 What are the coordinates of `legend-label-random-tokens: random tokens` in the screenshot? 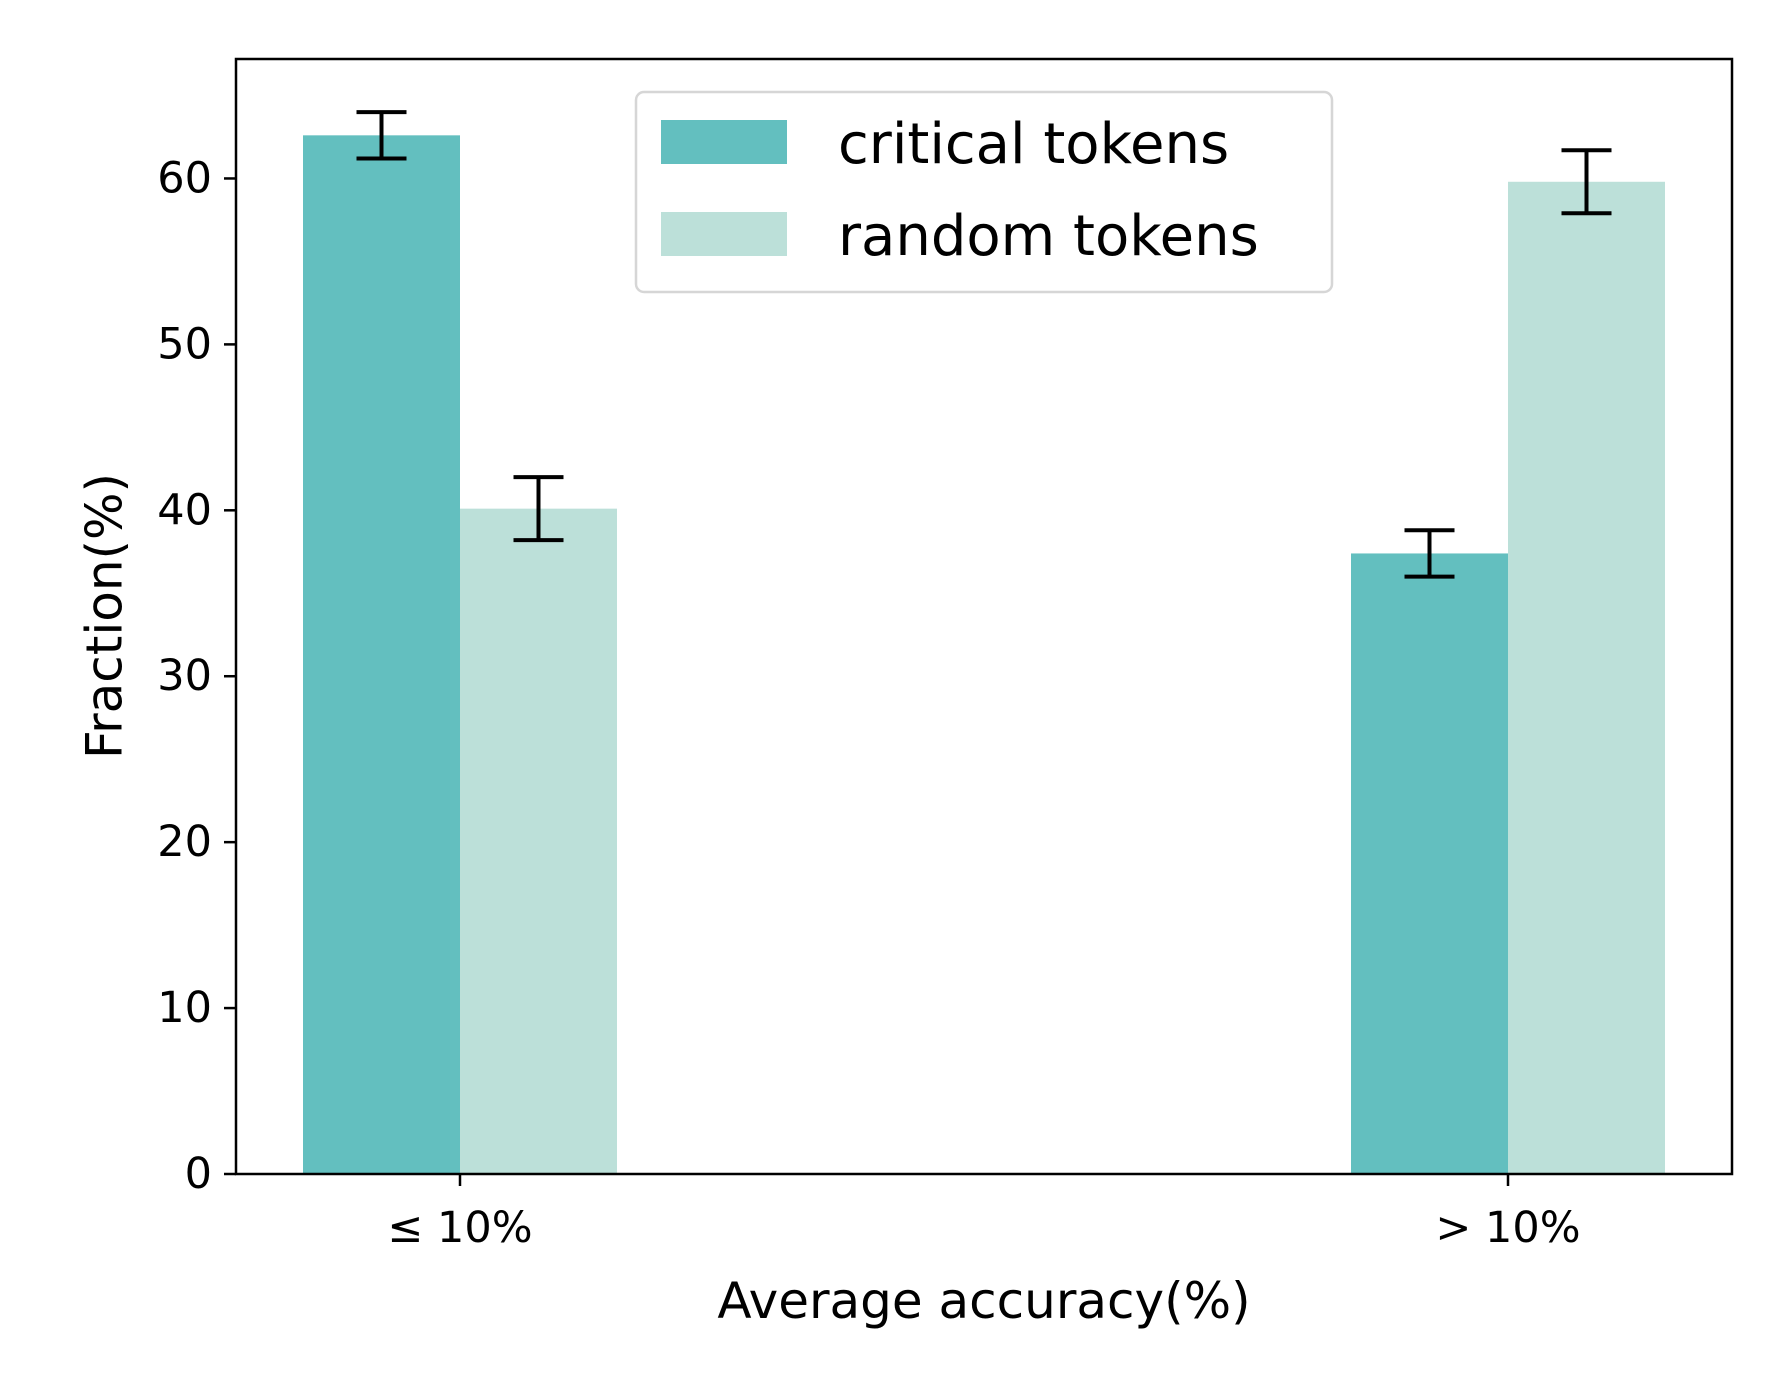 It's located at (1048, 236).